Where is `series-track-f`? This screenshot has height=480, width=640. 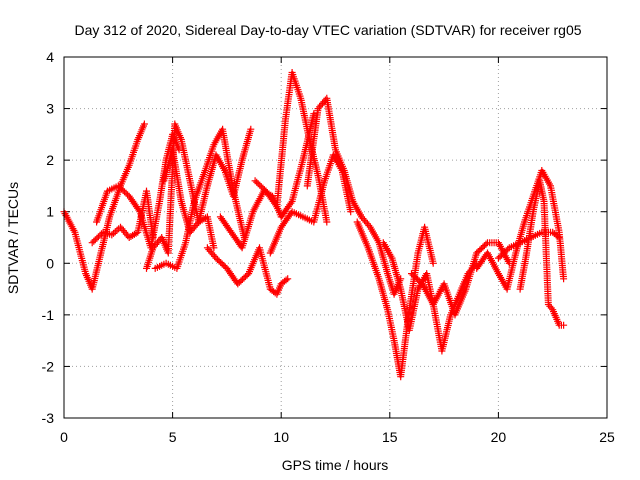
series-track-f is located at coordinates (207, 180).